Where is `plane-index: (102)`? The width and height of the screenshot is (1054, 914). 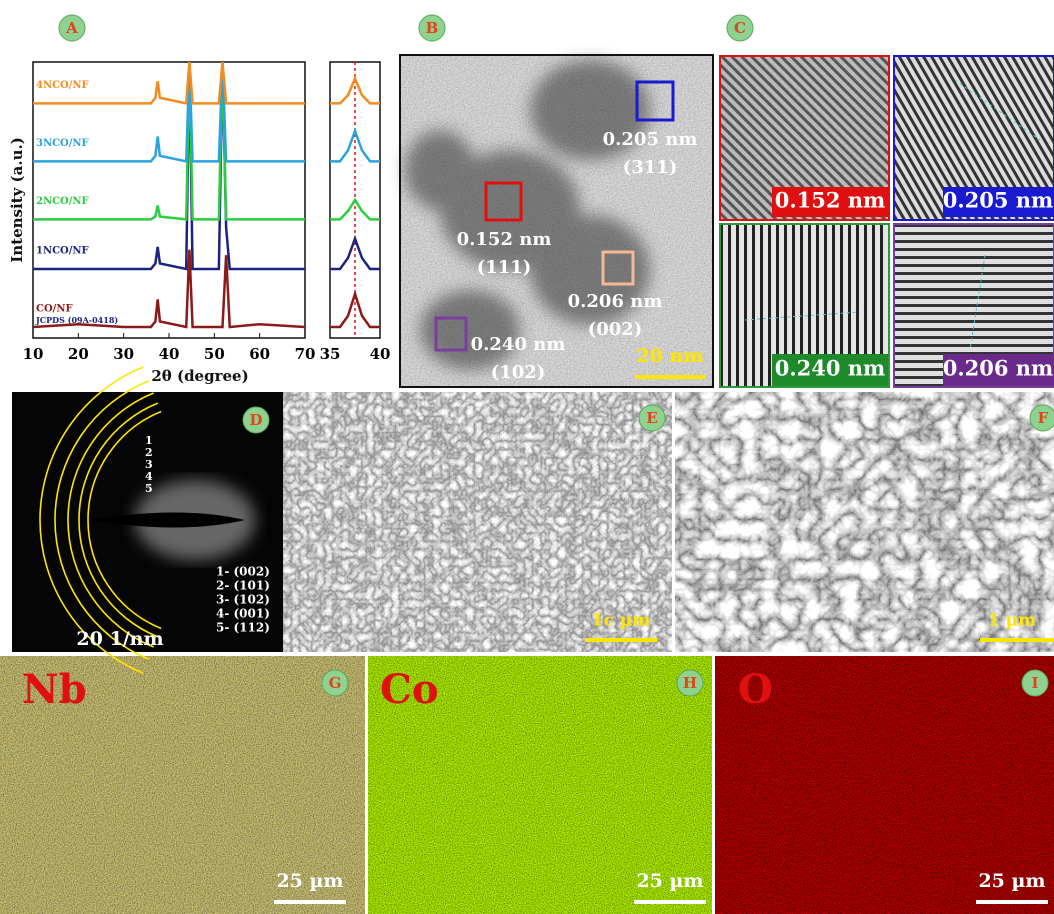
plane-index: (102) is located at coordinates (518, 372).